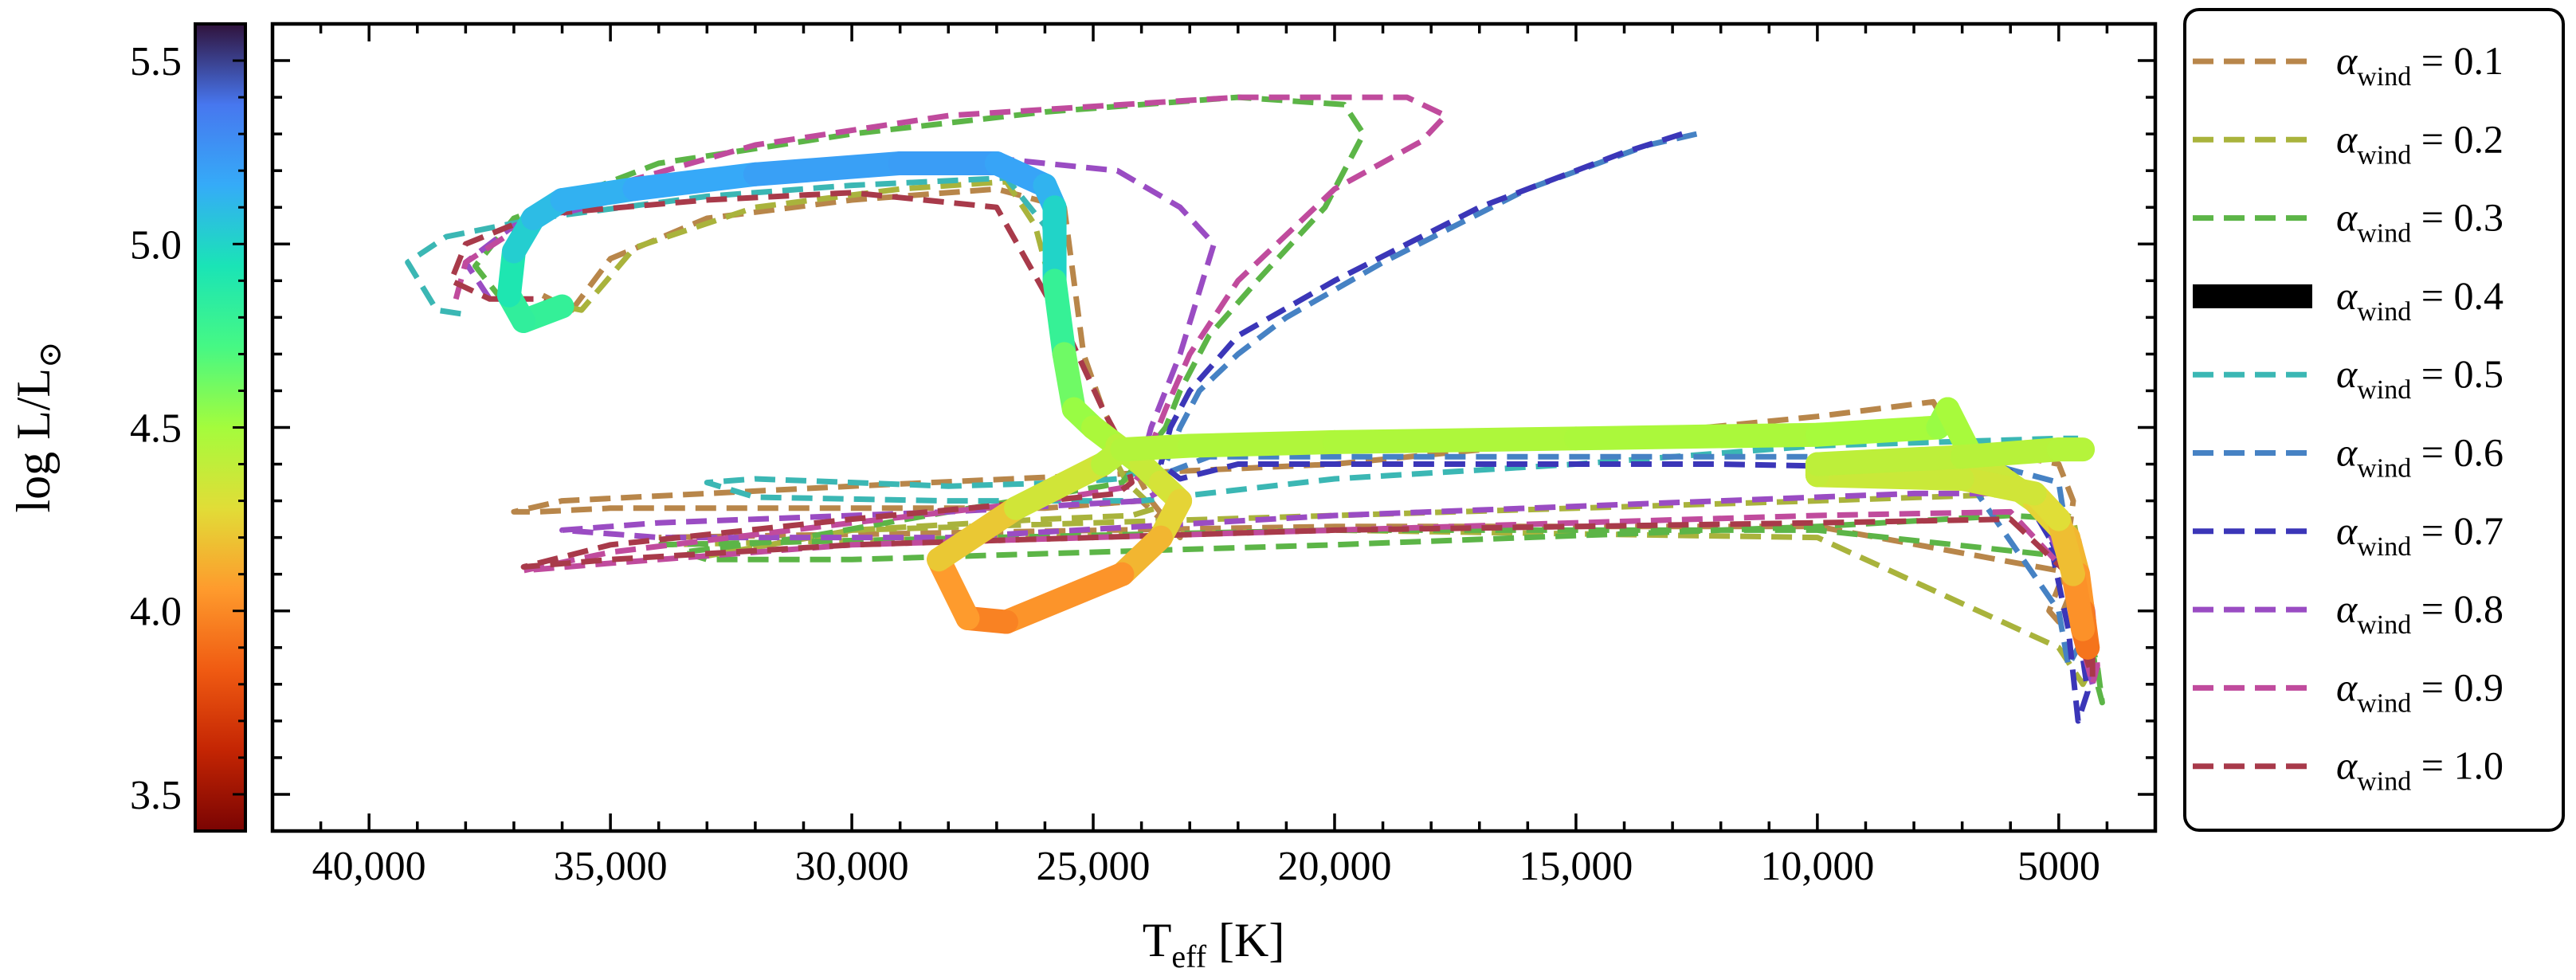 The width and height of the screenshot is (2576, 980). I want to click on legend-frame, so click(2374, 420).